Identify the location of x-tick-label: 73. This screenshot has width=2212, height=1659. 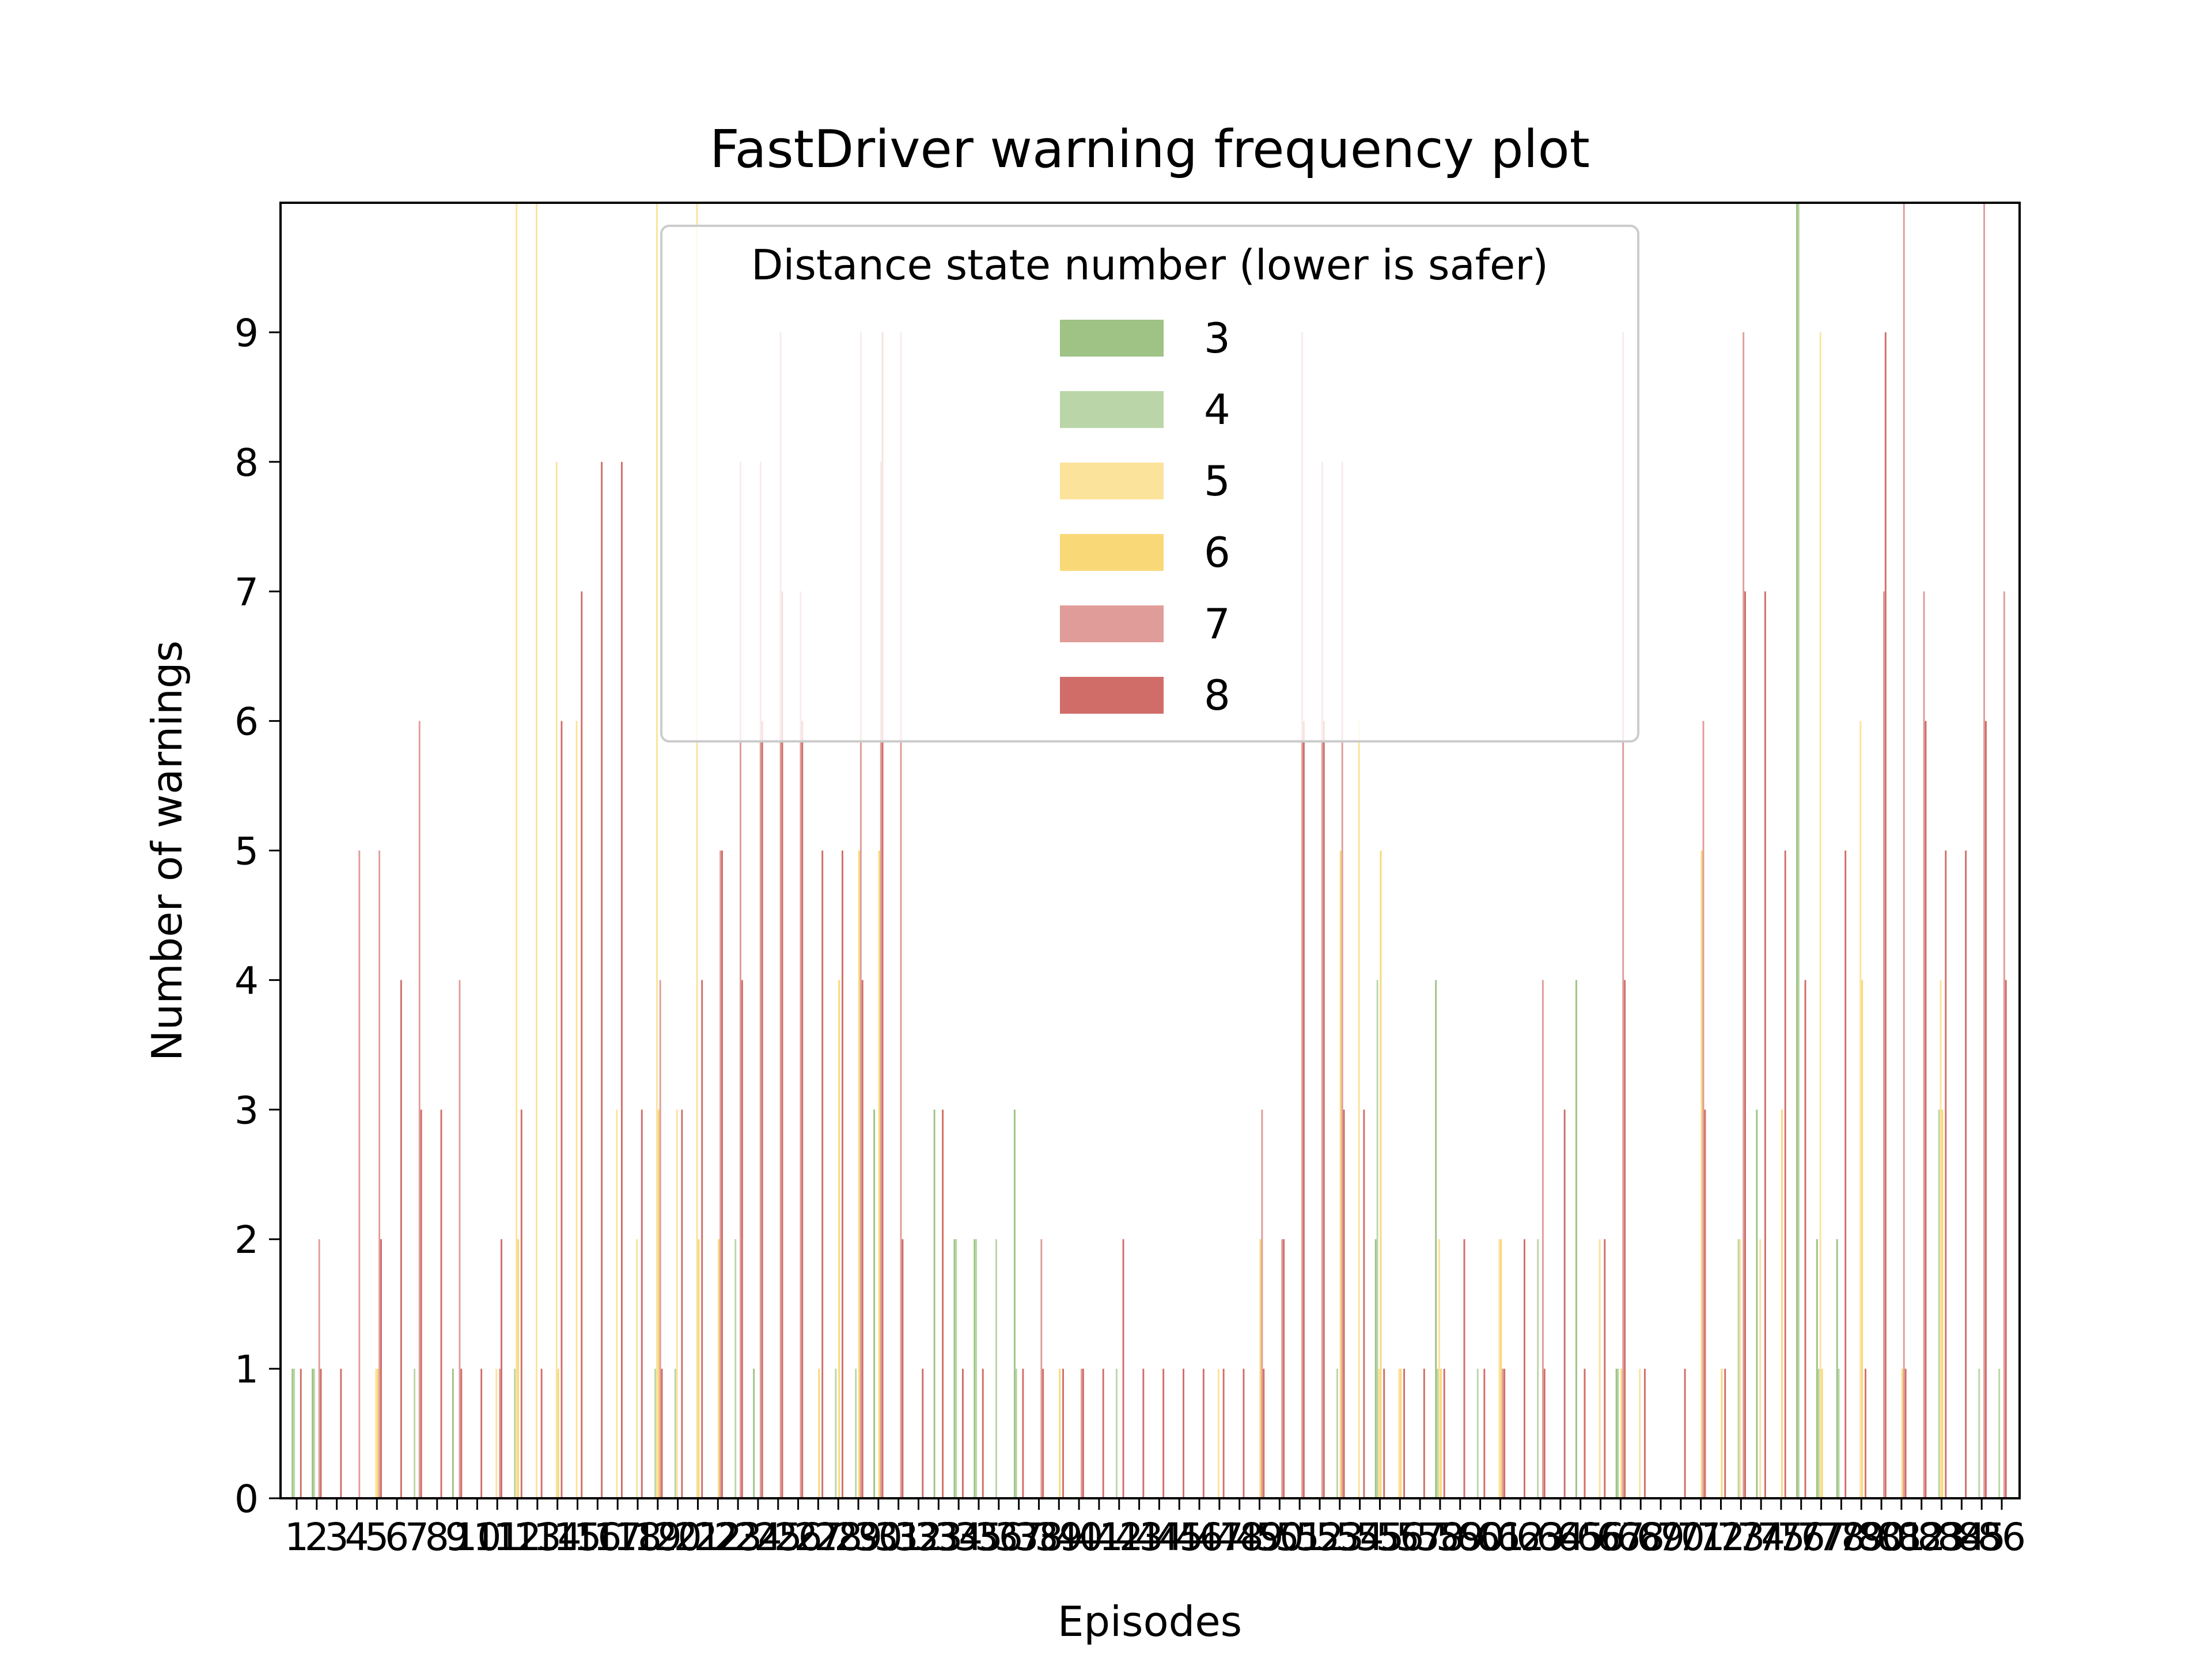
(1741, 1537).